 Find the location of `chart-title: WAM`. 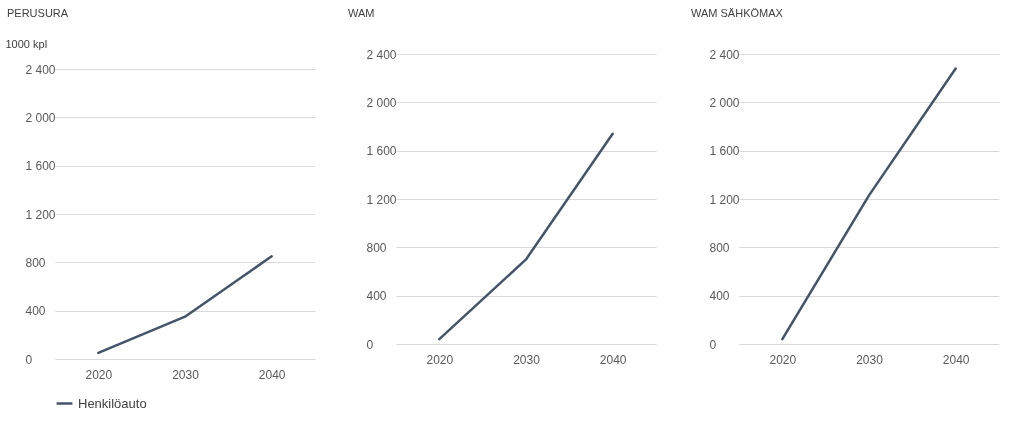

chart-title: WAM is located at coordinates (361, 13).